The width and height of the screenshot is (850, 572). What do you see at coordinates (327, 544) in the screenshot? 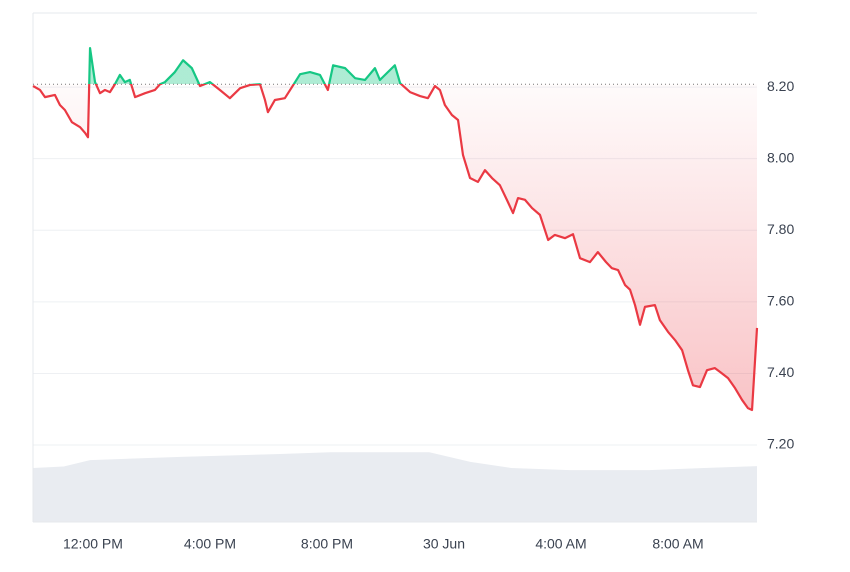
I see `x-tick-label: 8:00 PM` at bounding box center [327, 544].